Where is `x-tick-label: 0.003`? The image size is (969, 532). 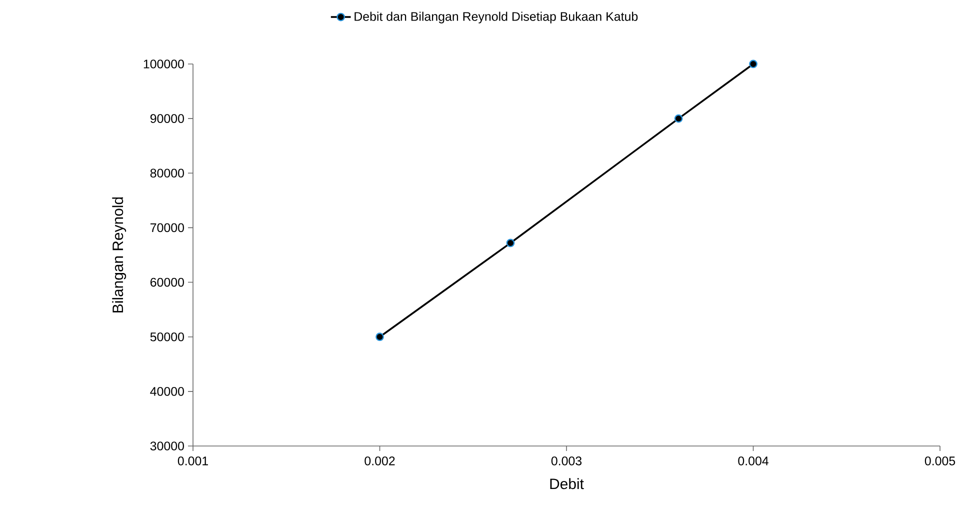 x-tick-label: 0.003 is located at coordinates (566, 461).